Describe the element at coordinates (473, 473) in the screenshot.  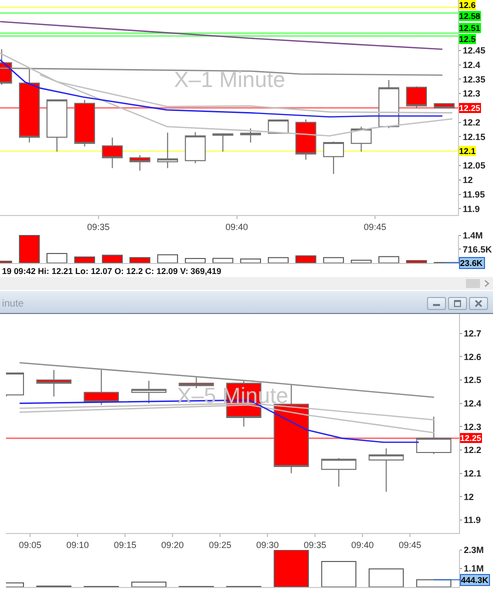
I see `y-tick-label: 12.1` at that location.